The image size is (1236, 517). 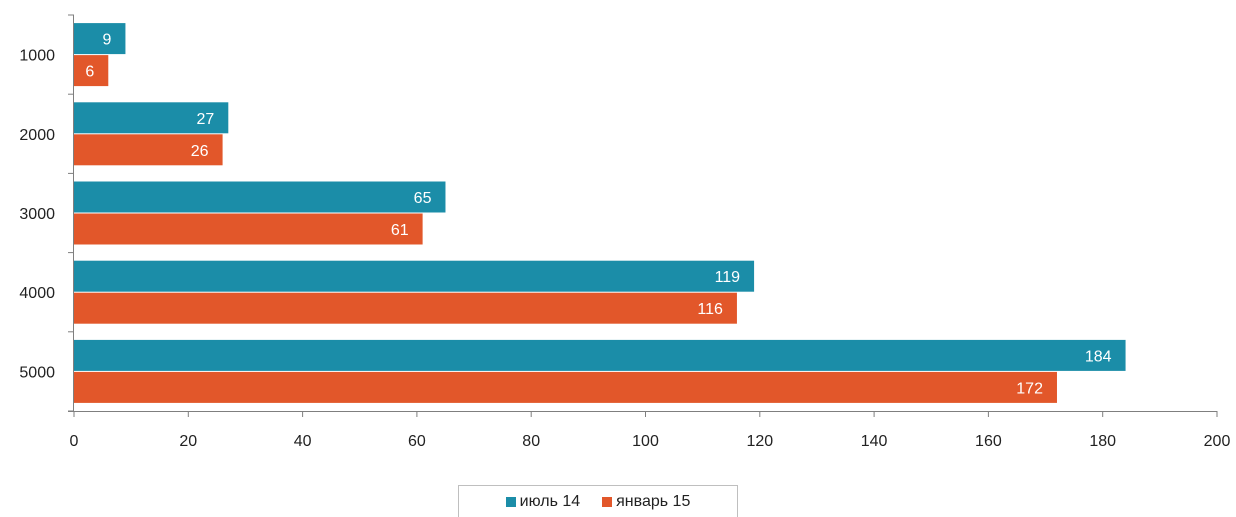 What do you see at coordinates (1102, 441) in the screenshot?
I see `x-tick-label-180: 180` at bounding box center [1102, 441].